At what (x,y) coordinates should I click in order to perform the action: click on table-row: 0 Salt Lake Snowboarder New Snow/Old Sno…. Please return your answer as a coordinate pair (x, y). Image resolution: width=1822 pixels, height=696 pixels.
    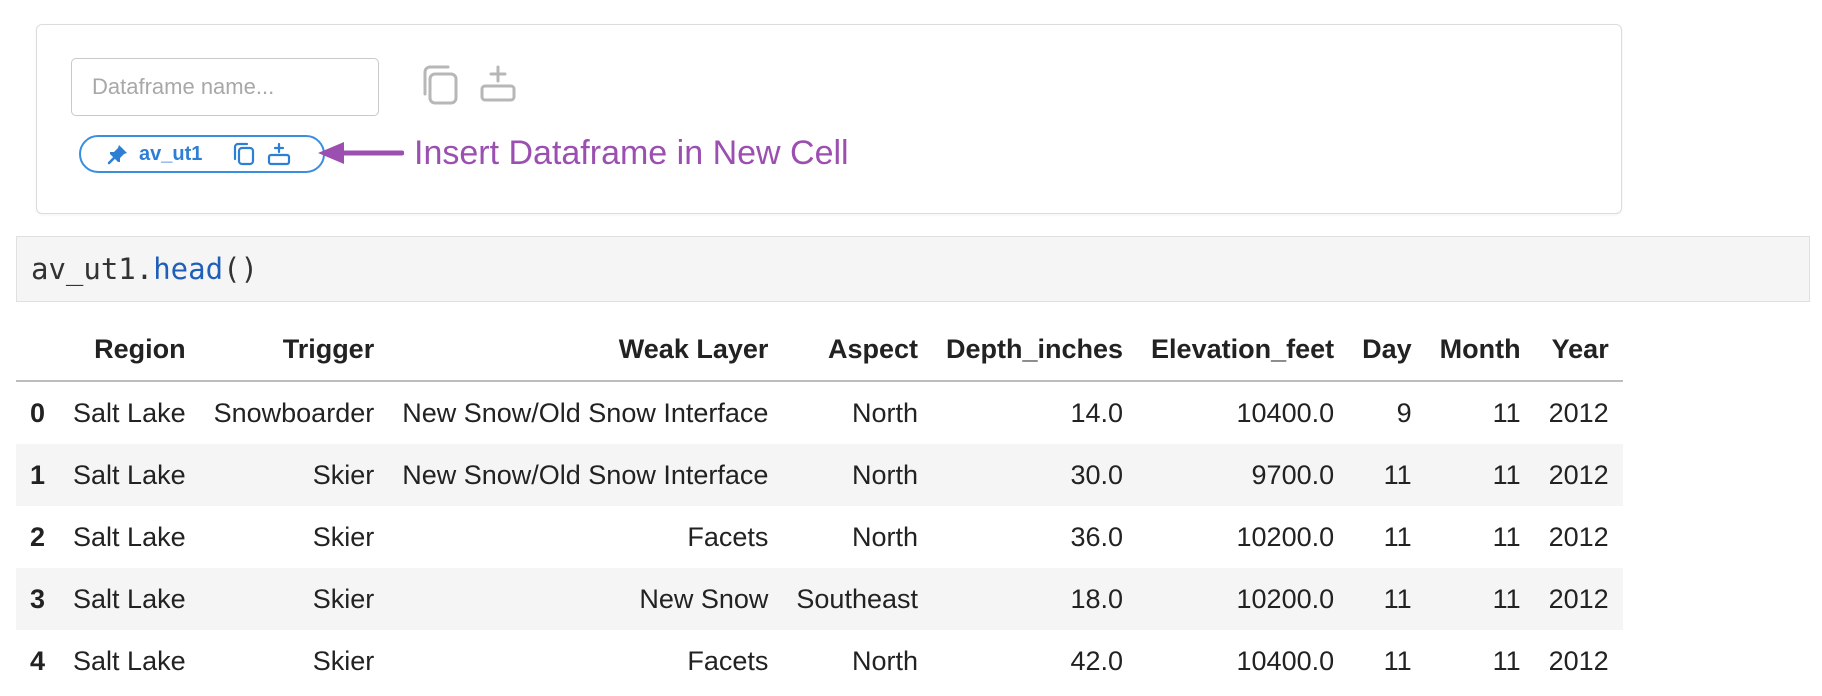
    Looking at the image, I should click on (819, 412).